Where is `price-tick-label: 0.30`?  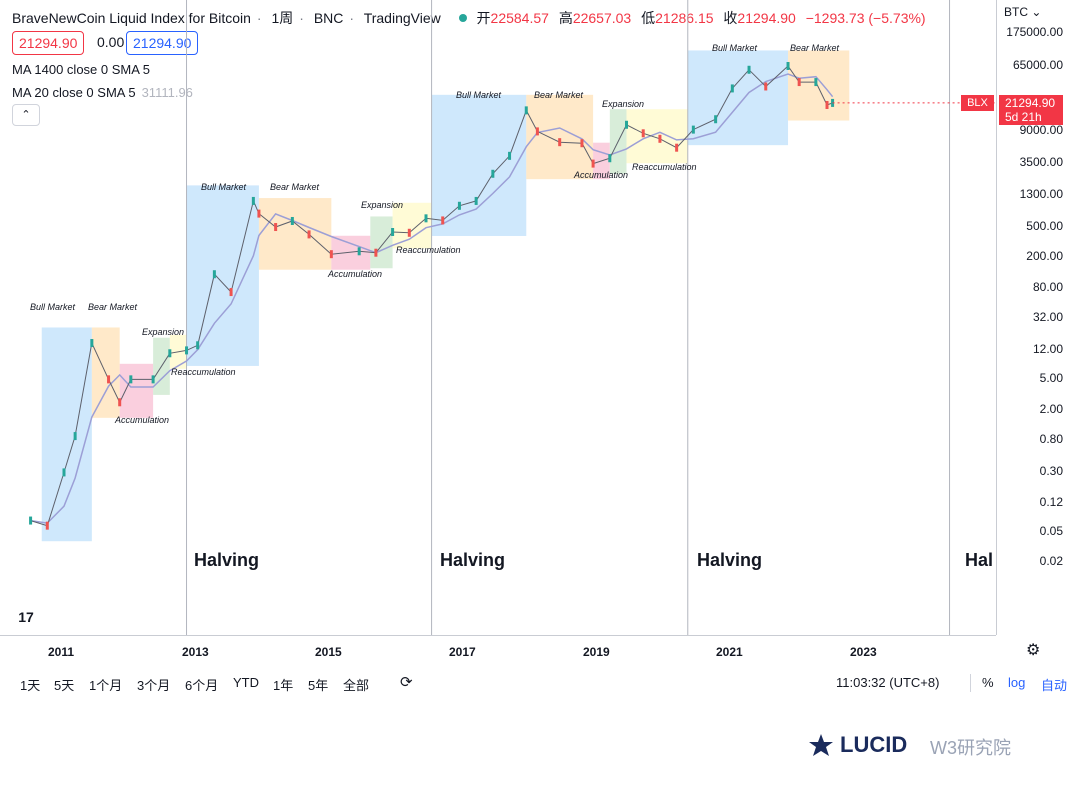 price-tick-label: 0.30 is located at coordinates (1051, 471).